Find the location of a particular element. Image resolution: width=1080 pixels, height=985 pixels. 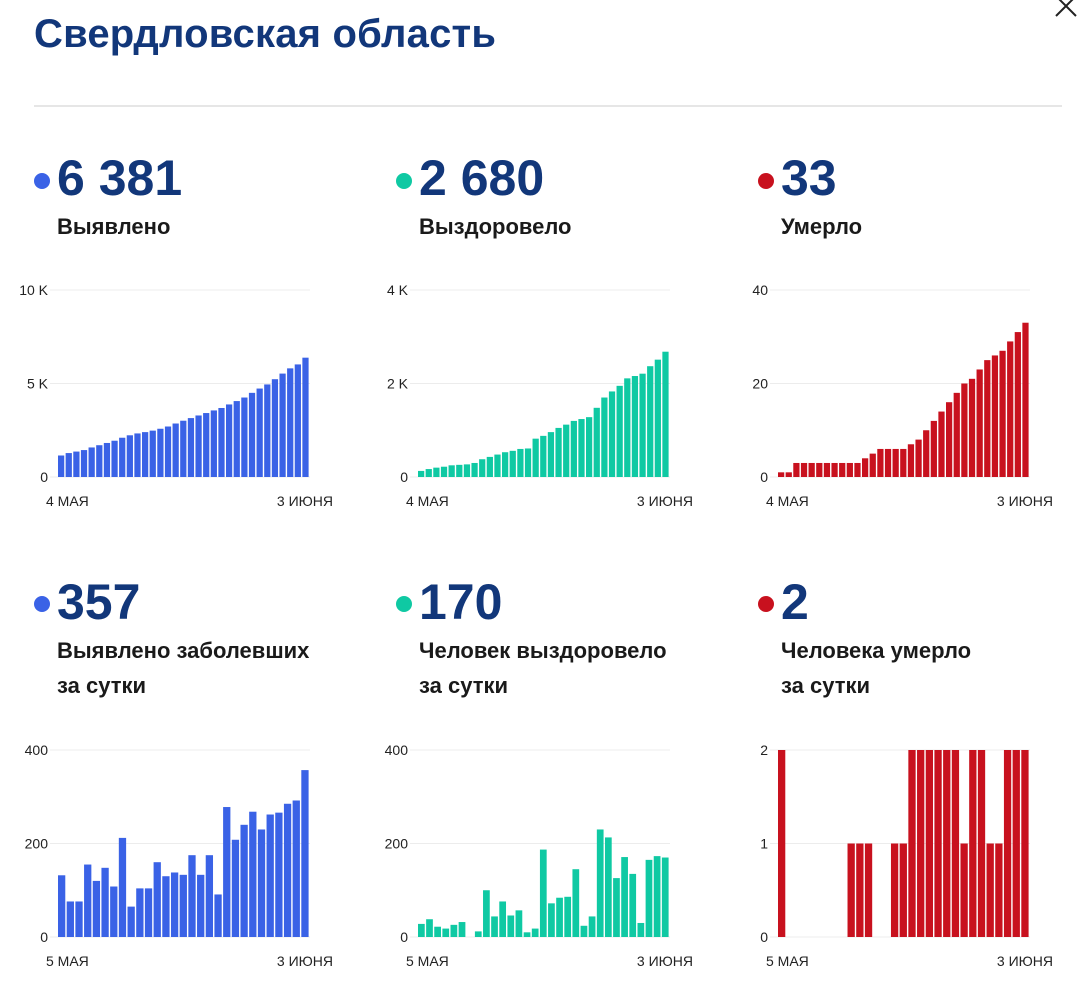

stat-label-line-1: Человек выздоровело is located at coordinates (543, 650).